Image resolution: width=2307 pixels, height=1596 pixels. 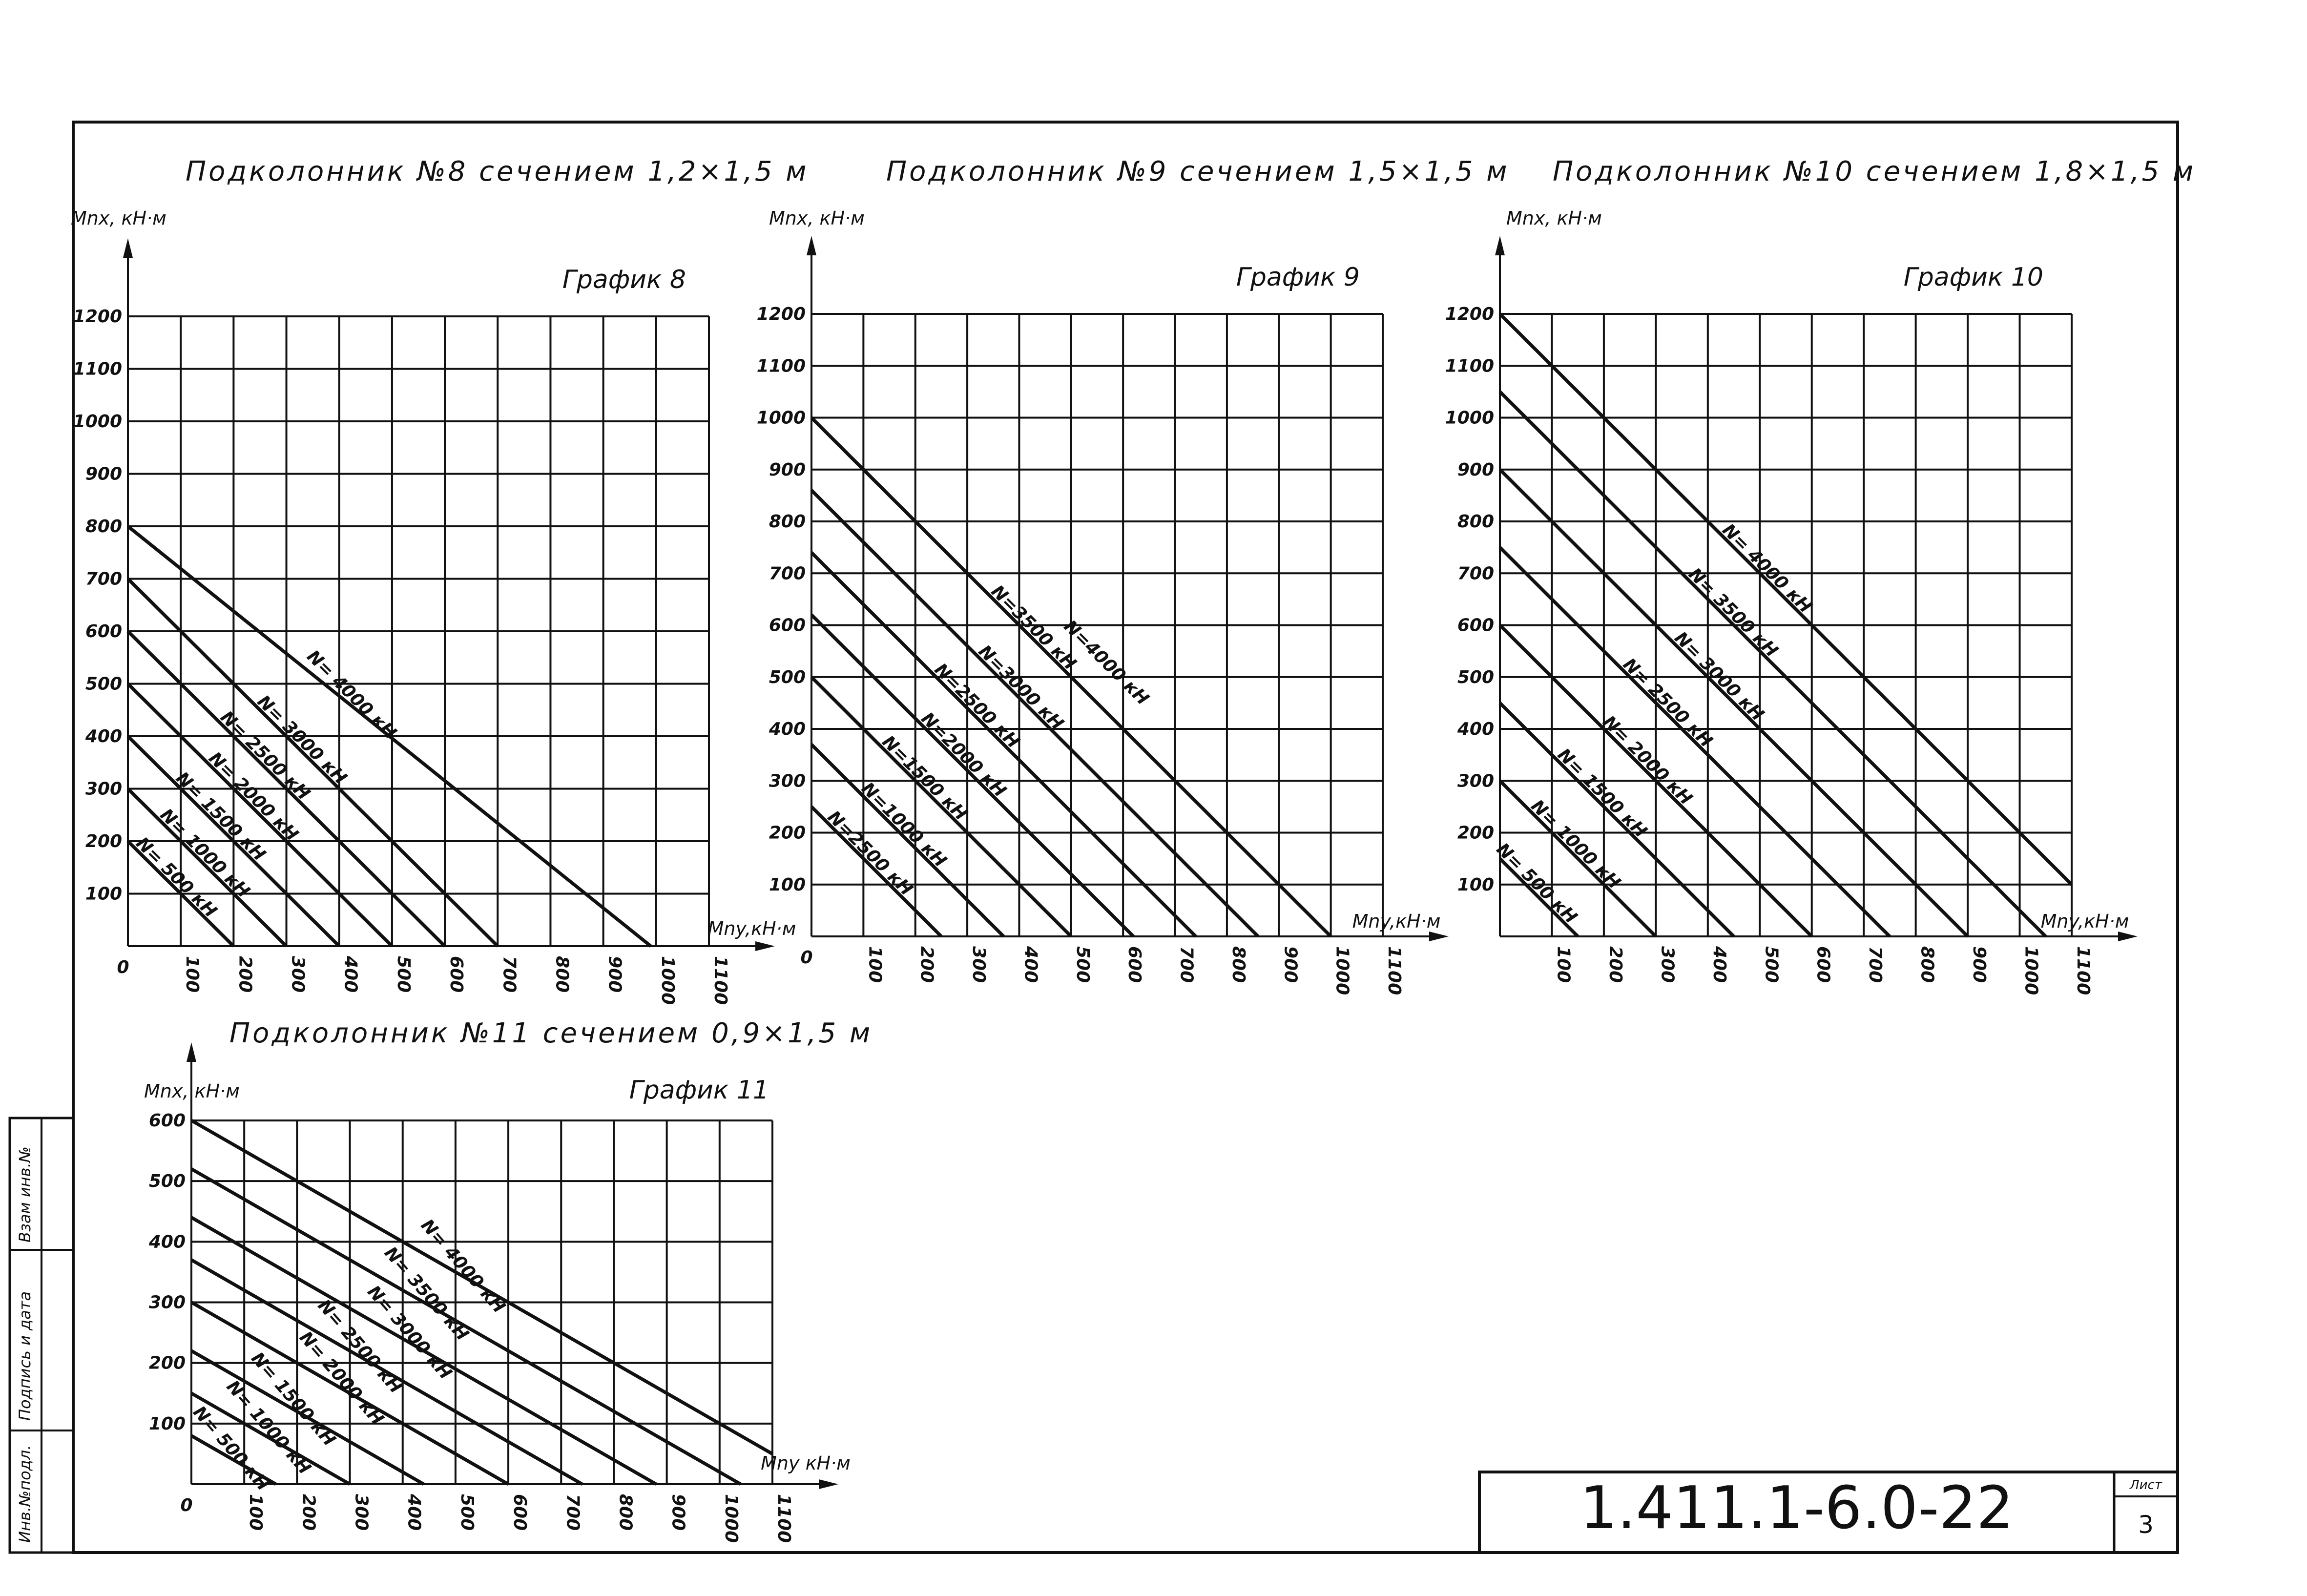 I want to click on y-tick-label: 100, so click(x=788, y=885).